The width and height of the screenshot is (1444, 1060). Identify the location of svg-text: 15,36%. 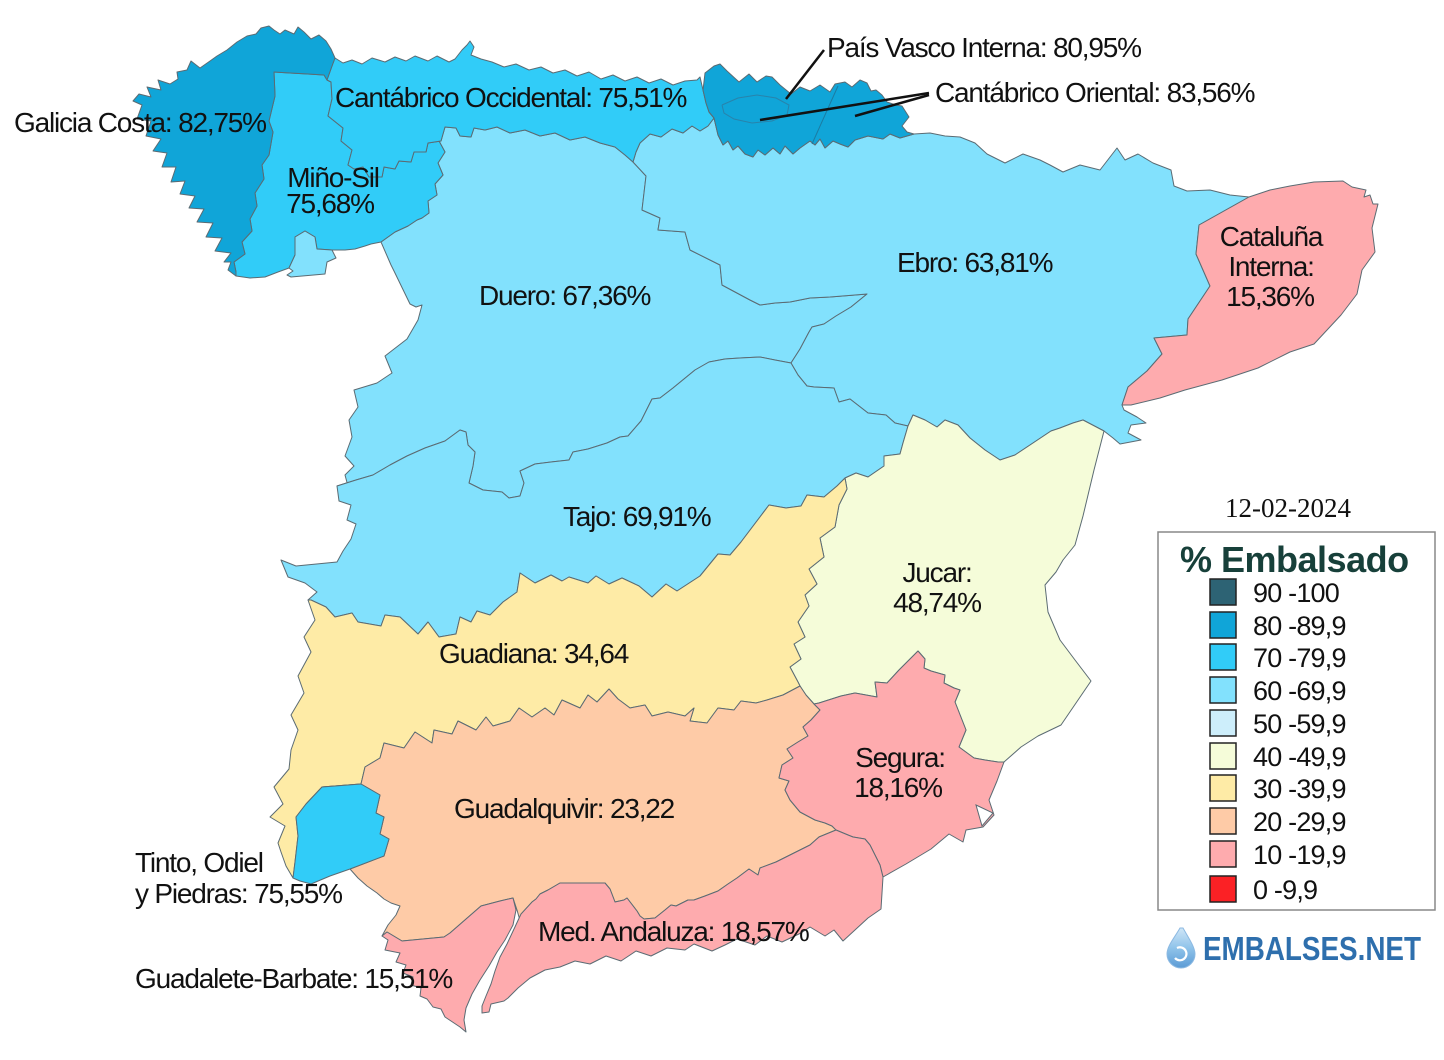
(1270, 296).